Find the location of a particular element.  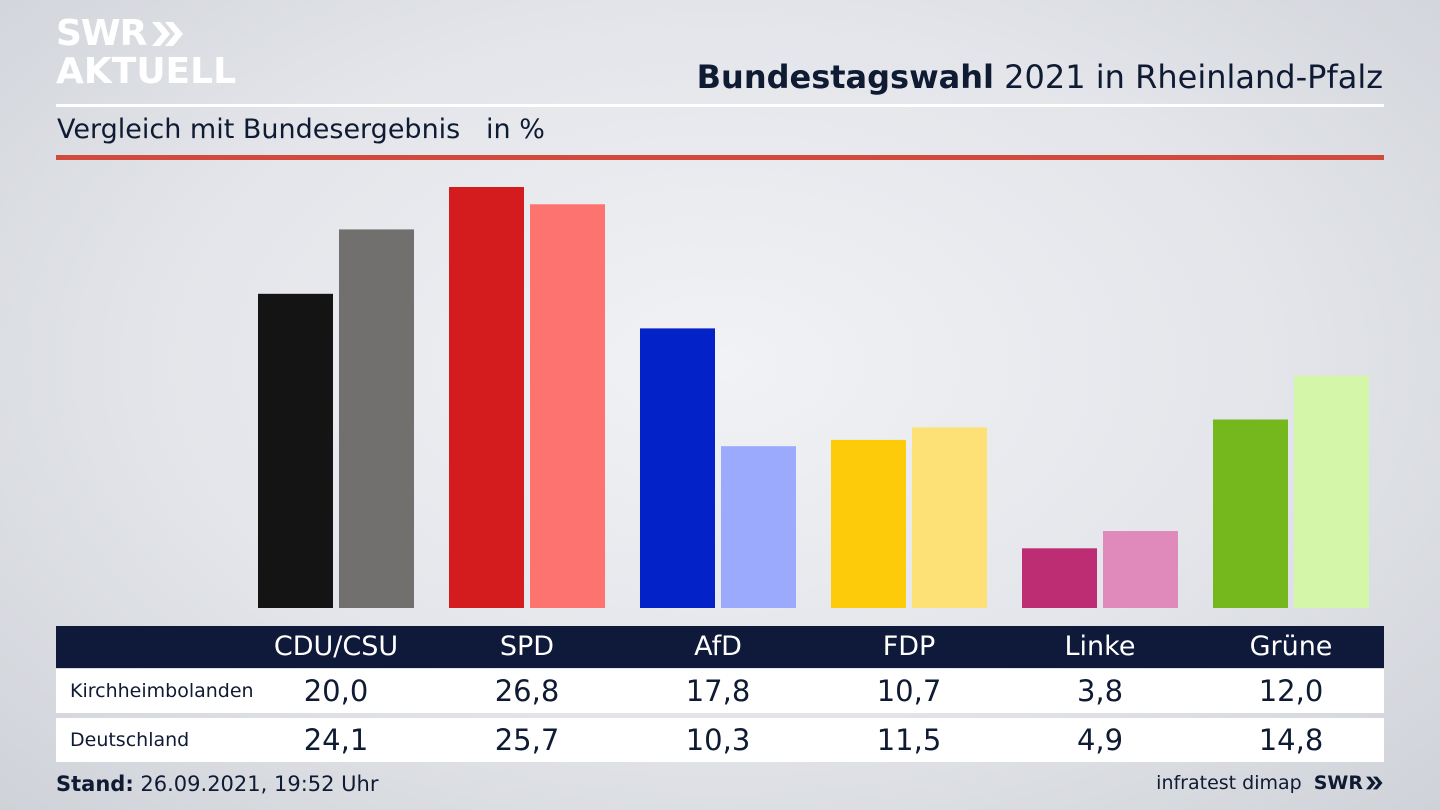

column-header: Grüne is located at coordinates (1291, 646).